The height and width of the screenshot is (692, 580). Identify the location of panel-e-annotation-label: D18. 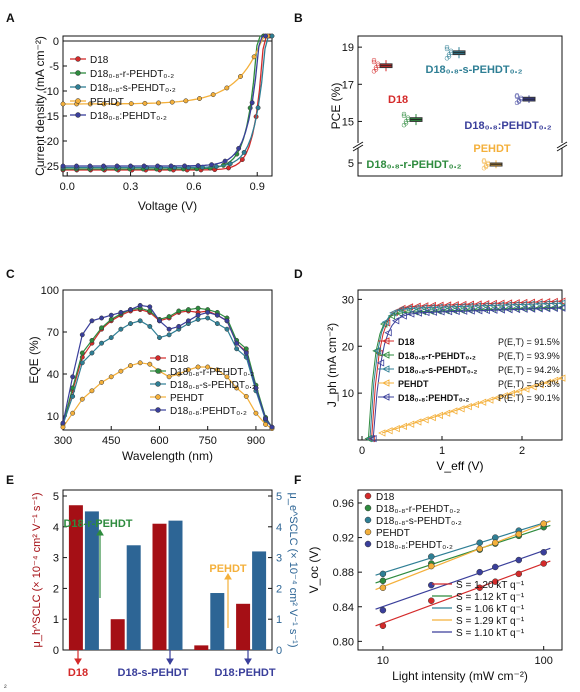
(78, 673).